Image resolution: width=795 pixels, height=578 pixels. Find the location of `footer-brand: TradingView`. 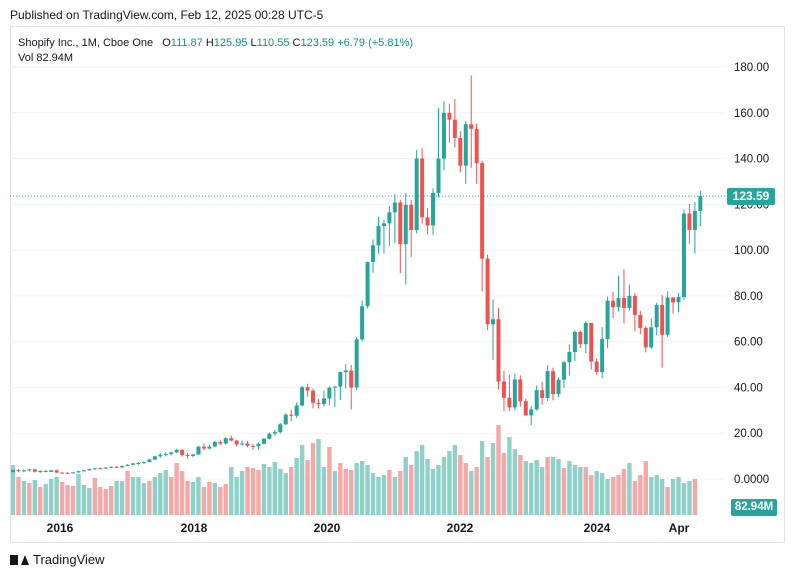

footer-brand: TradingView is located at coordinates (57, 559).